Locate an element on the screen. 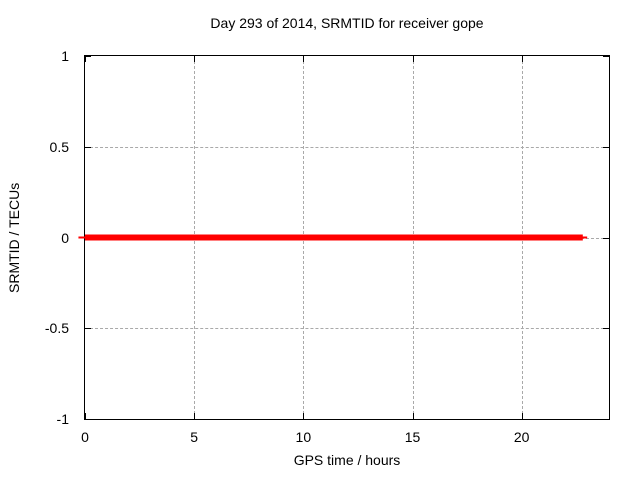  x-tick-label: 5 is located at coordinates (194, 437).